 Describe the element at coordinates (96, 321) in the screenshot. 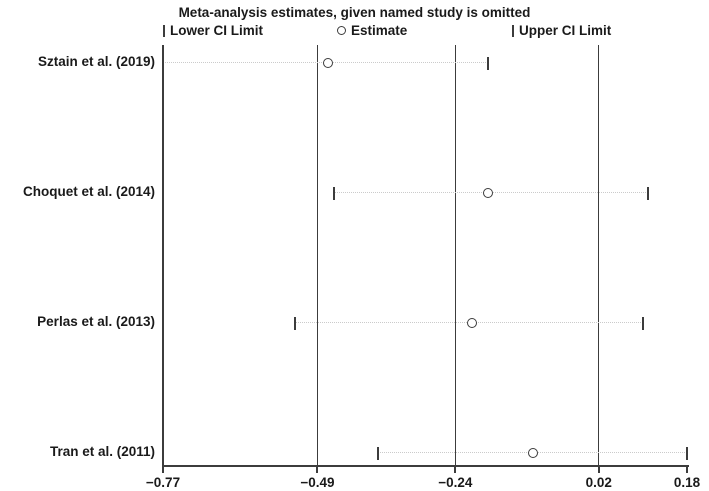

I see `study-label: Perlas et al. (2013)` at that location.